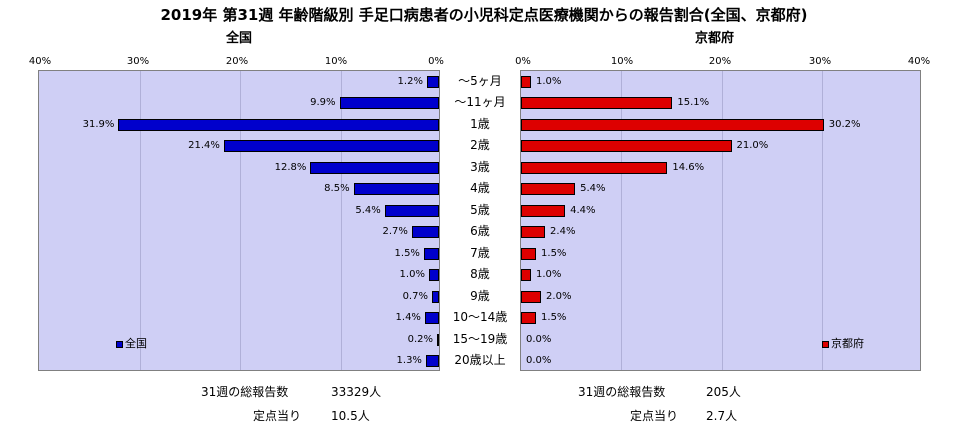 This screenshot has width=968, height=430. I want to click on kyoto-per-site-label: 定点当り, so click(654, 416).